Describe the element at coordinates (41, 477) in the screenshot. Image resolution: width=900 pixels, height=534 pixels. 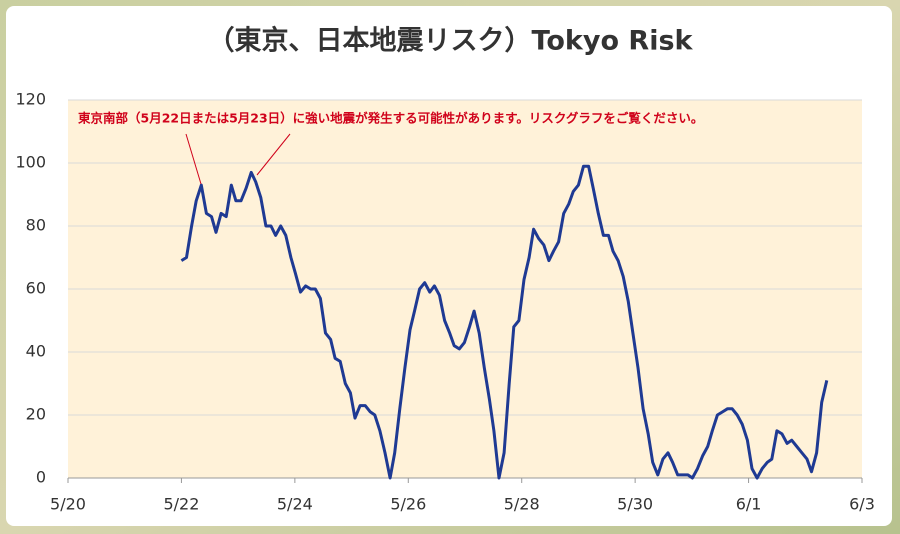
I see `y-tick-label: 0` at that location.